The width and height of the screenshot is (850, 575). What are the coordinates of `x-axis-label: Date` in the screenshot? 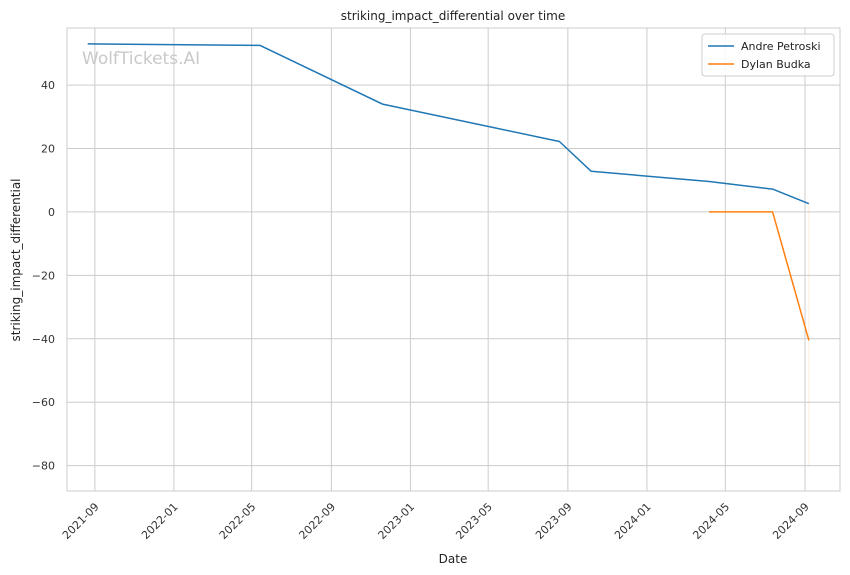 It's located at (453, 559).